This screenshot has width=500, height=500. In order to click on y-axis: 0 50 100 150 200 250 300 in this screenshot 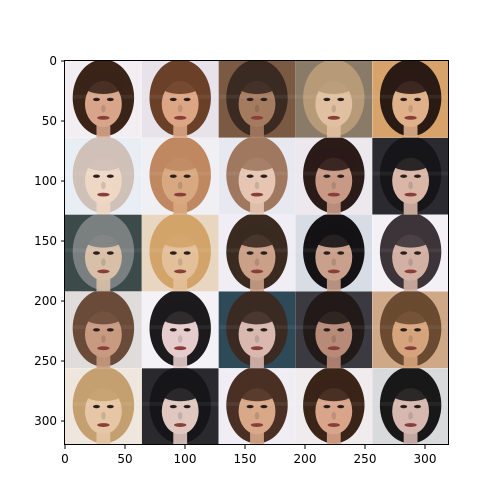, I will do `click(49, 241)`.